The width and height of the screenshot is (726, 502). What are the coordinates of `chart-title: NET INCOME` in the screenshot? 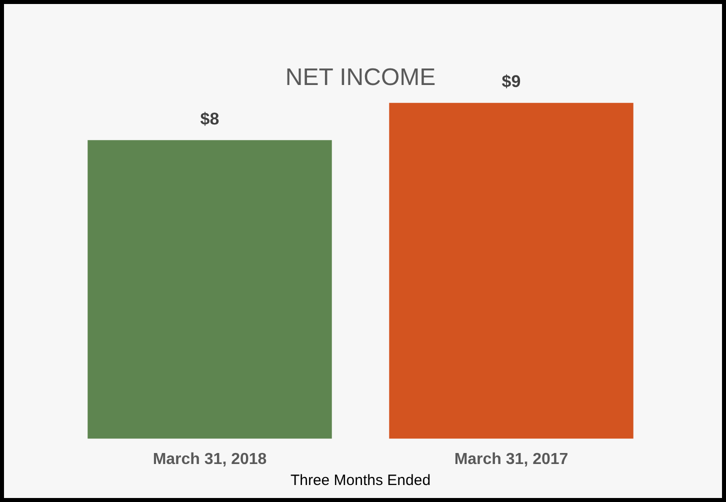 It's located at (360, 78).